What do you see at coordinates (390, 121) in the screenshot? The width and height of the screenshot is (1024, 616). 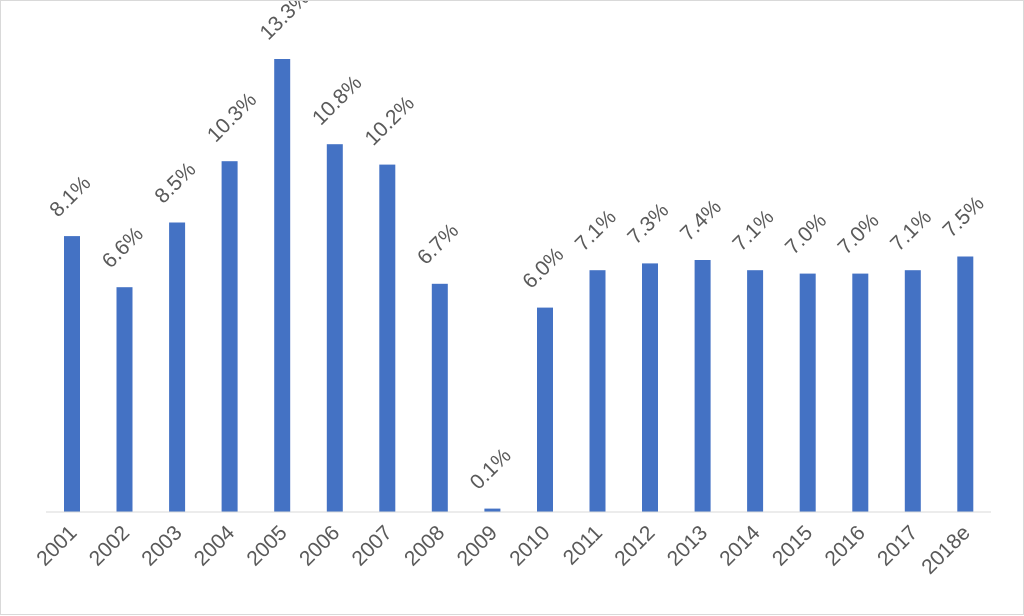 I see `data-label-2007: 10.2%` at bounding box center [390, 121].